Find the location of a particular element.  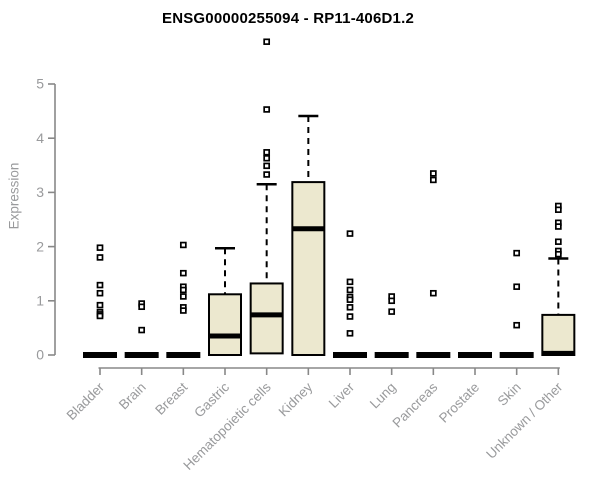

y-tick-label: 3 is located at coordinates (40, 192).